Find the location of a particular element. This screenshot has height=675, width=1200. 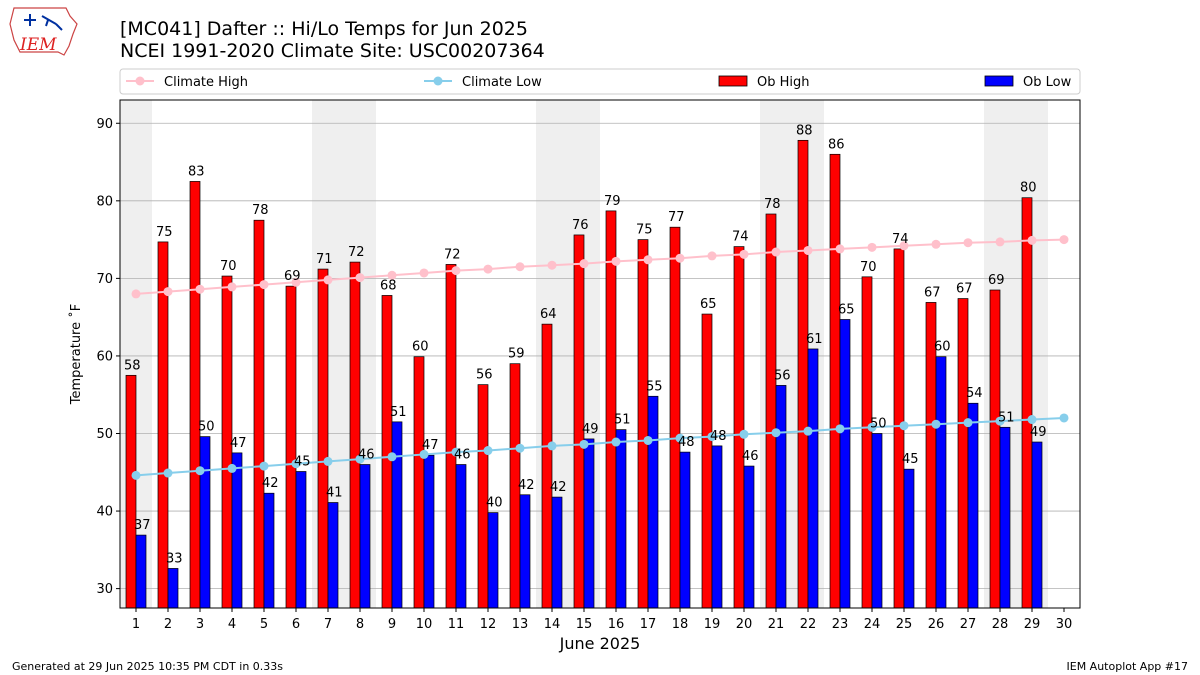

x-tick-label-11: 11 is located at coordinates (456, 624).